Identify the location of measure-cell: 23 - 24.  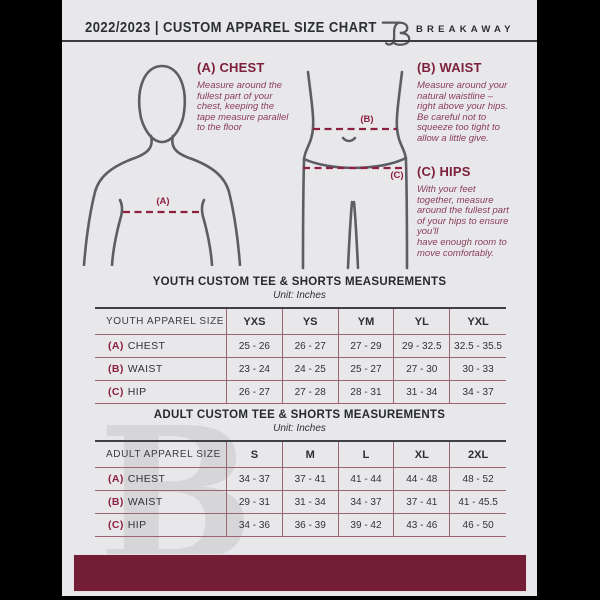
(255, 369).